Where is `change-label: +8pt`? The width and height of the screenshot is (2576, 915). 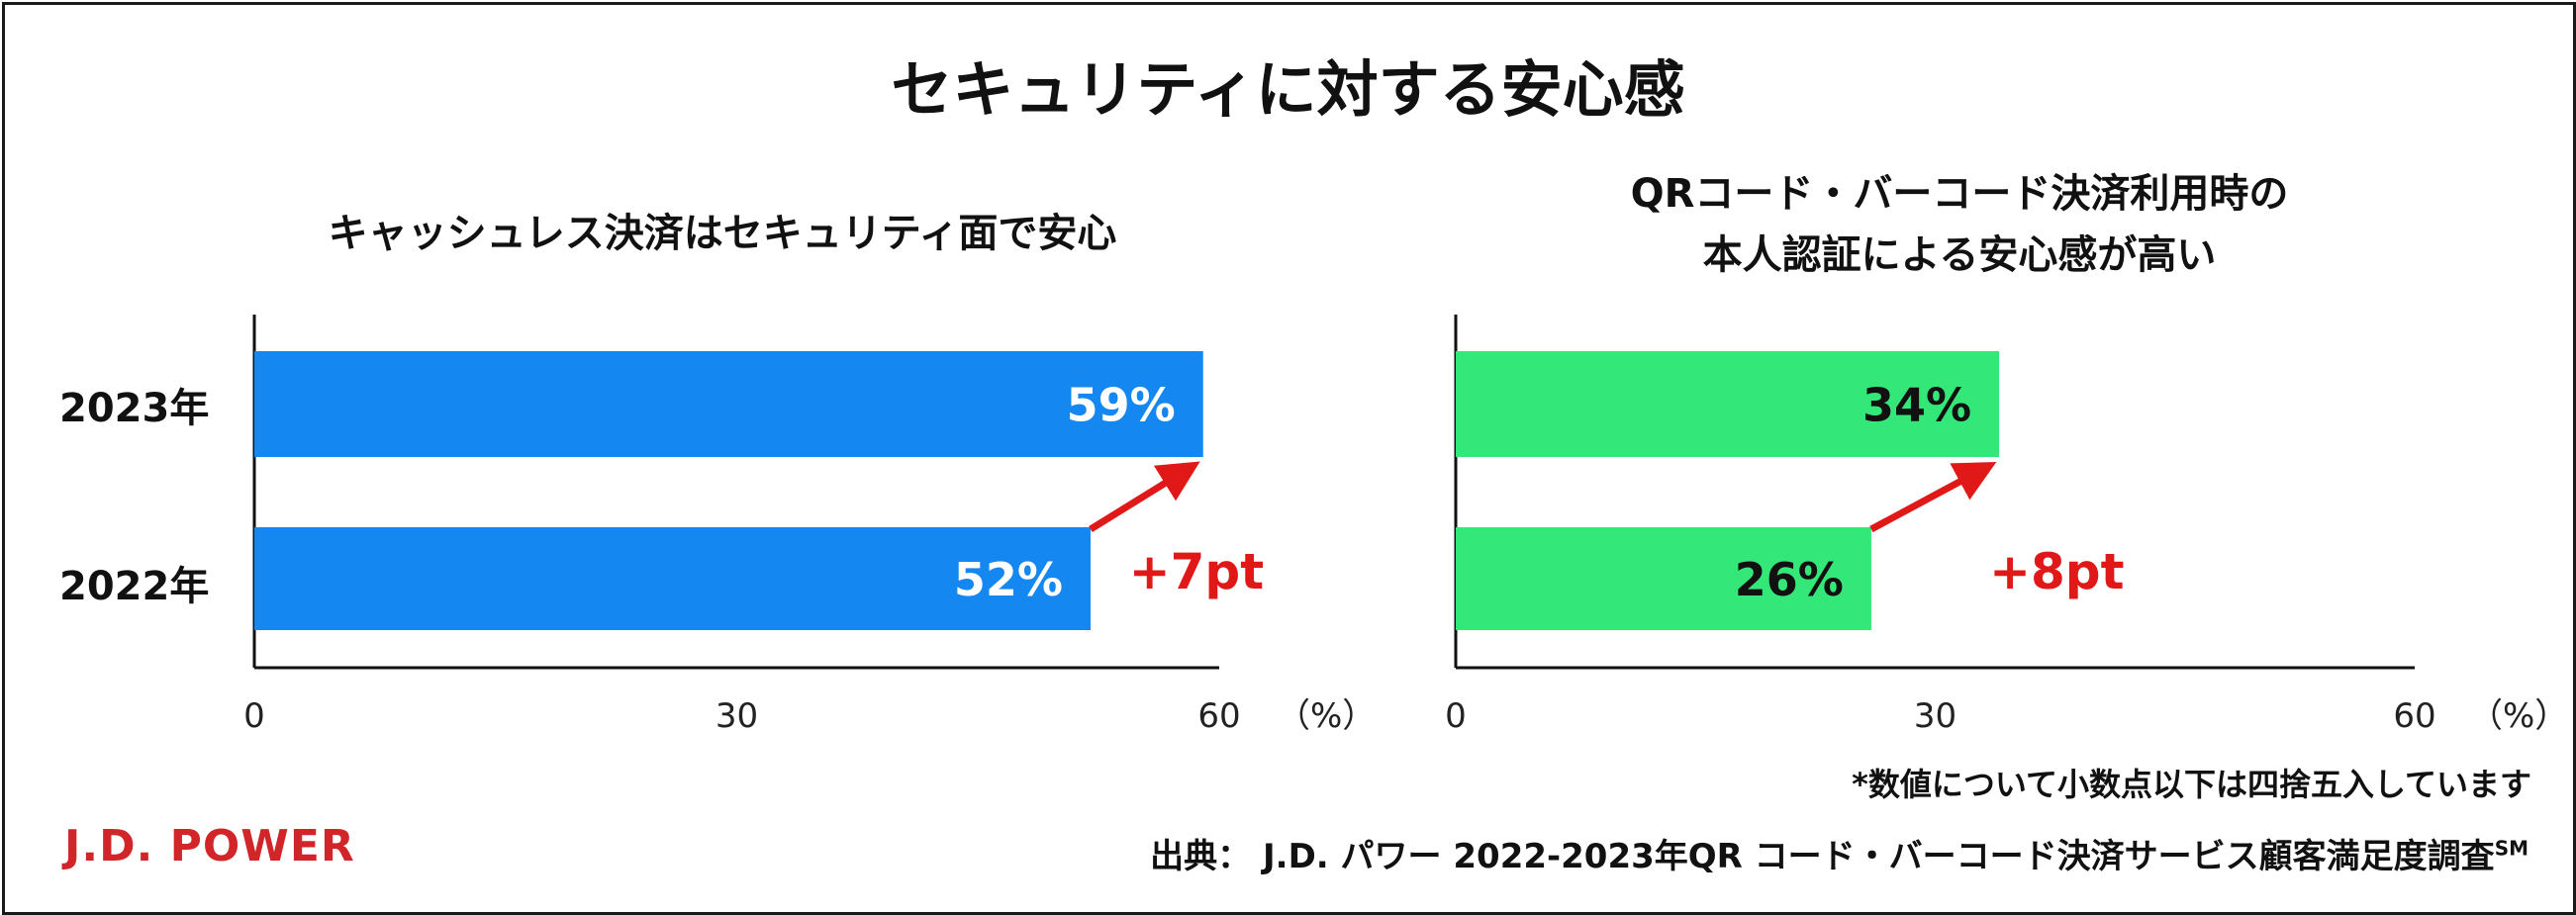
change-label: +8pt is located at coordinates (2056, 571).